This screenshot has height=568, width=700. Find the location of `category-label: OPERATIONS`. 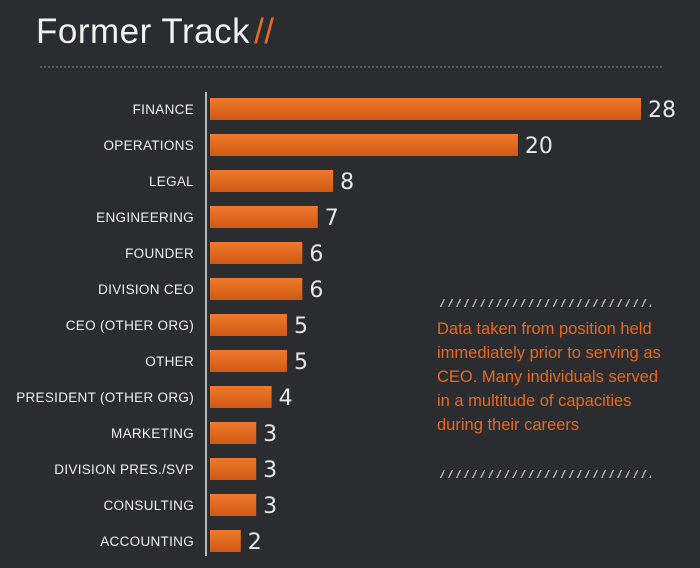

category-label: OPERATIONS is located at coordinates (148, 145).